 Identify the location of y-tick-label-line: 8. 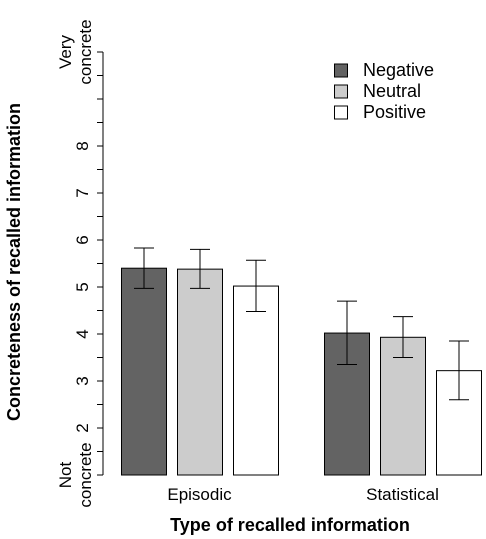
(82, 145).